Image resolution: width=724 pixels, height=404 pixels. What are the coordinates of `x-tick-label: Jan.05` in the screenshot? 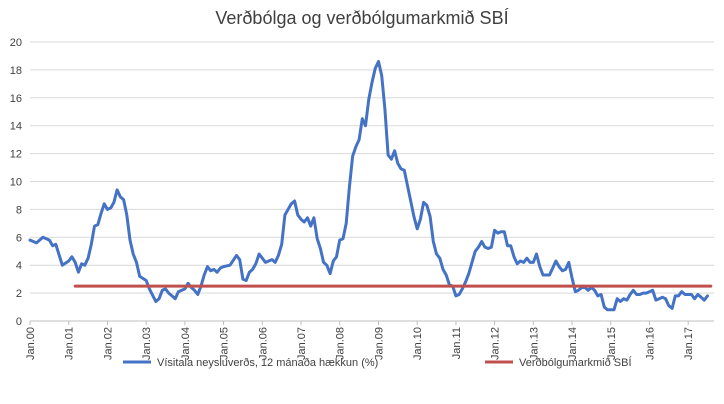 It's located at (225, 343).